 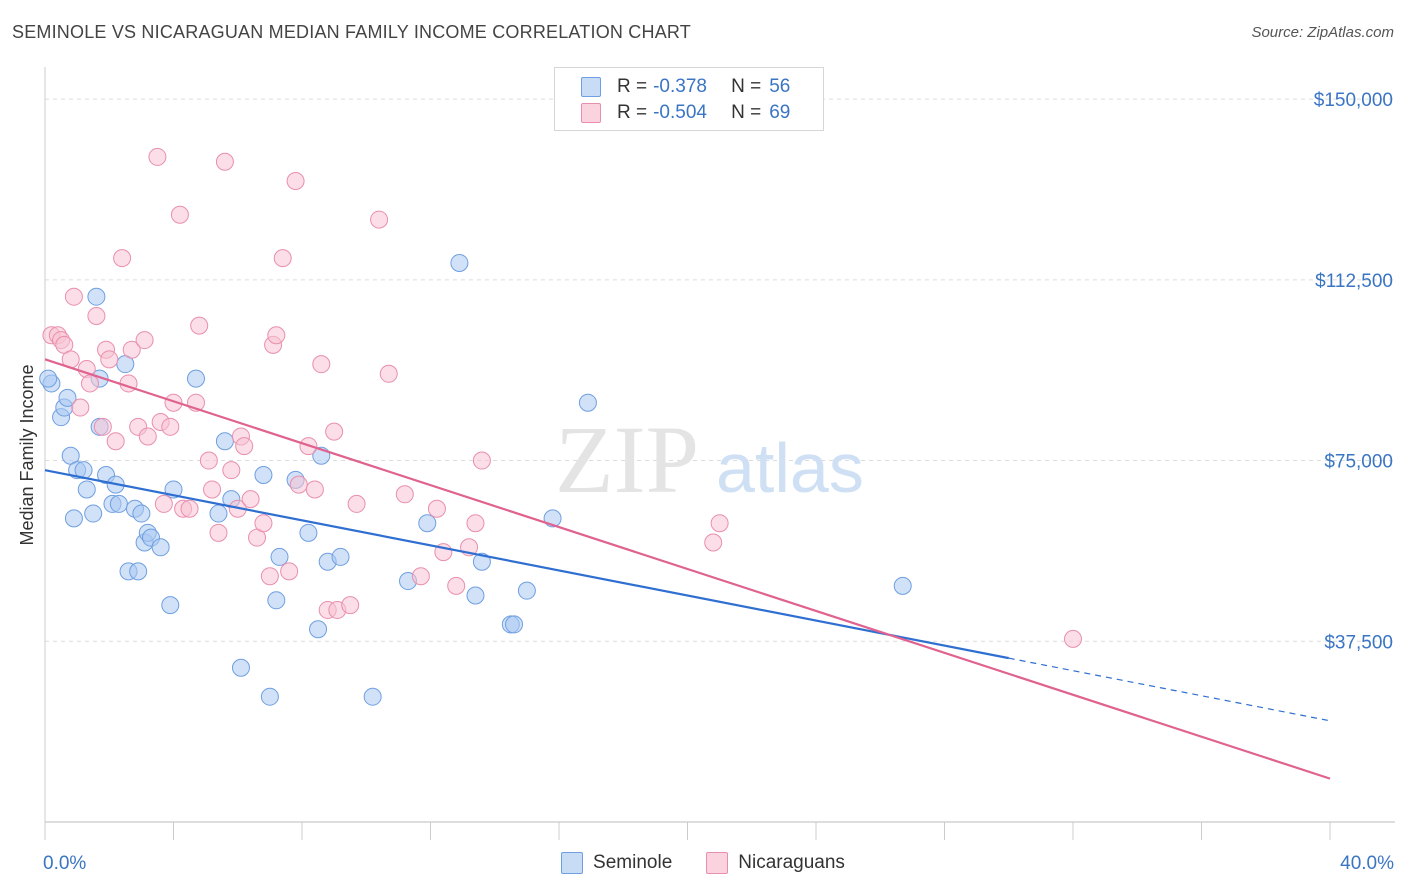 What do you see at coordinates (526, 564) in the screenshot?
I see `trend-line` at bounding box center [526, 564].